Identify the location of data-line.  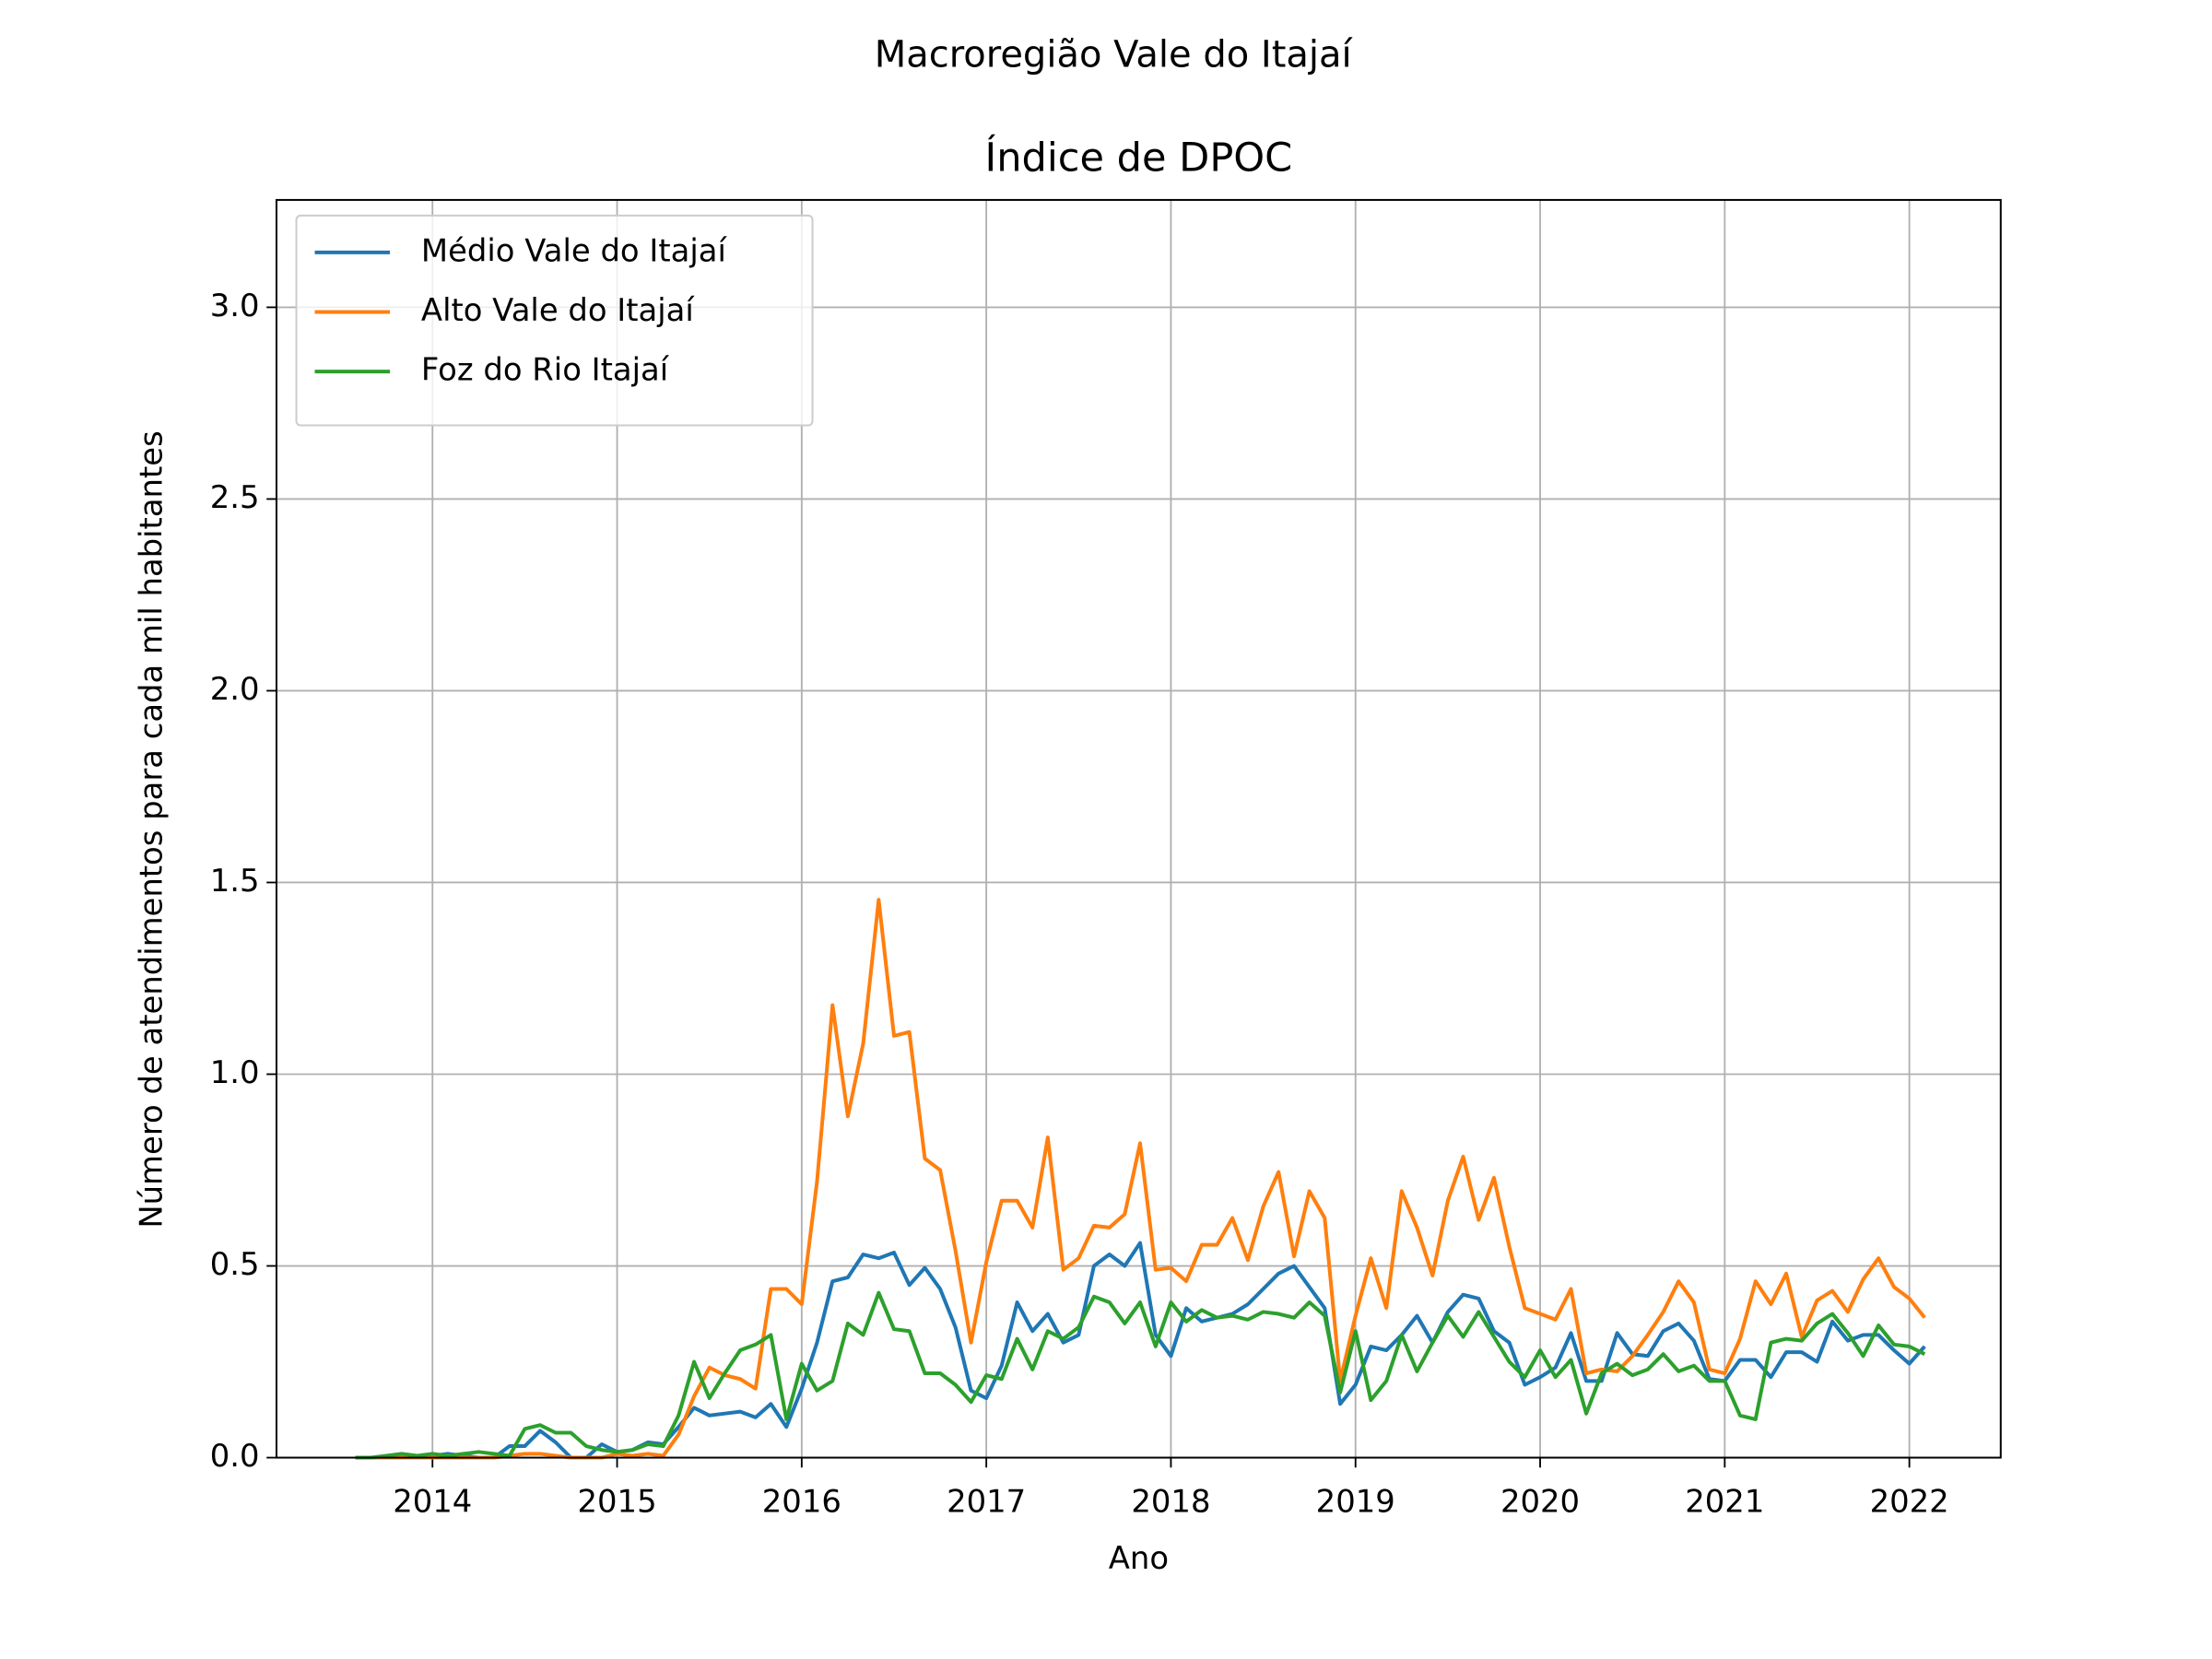
(1140, 1375).